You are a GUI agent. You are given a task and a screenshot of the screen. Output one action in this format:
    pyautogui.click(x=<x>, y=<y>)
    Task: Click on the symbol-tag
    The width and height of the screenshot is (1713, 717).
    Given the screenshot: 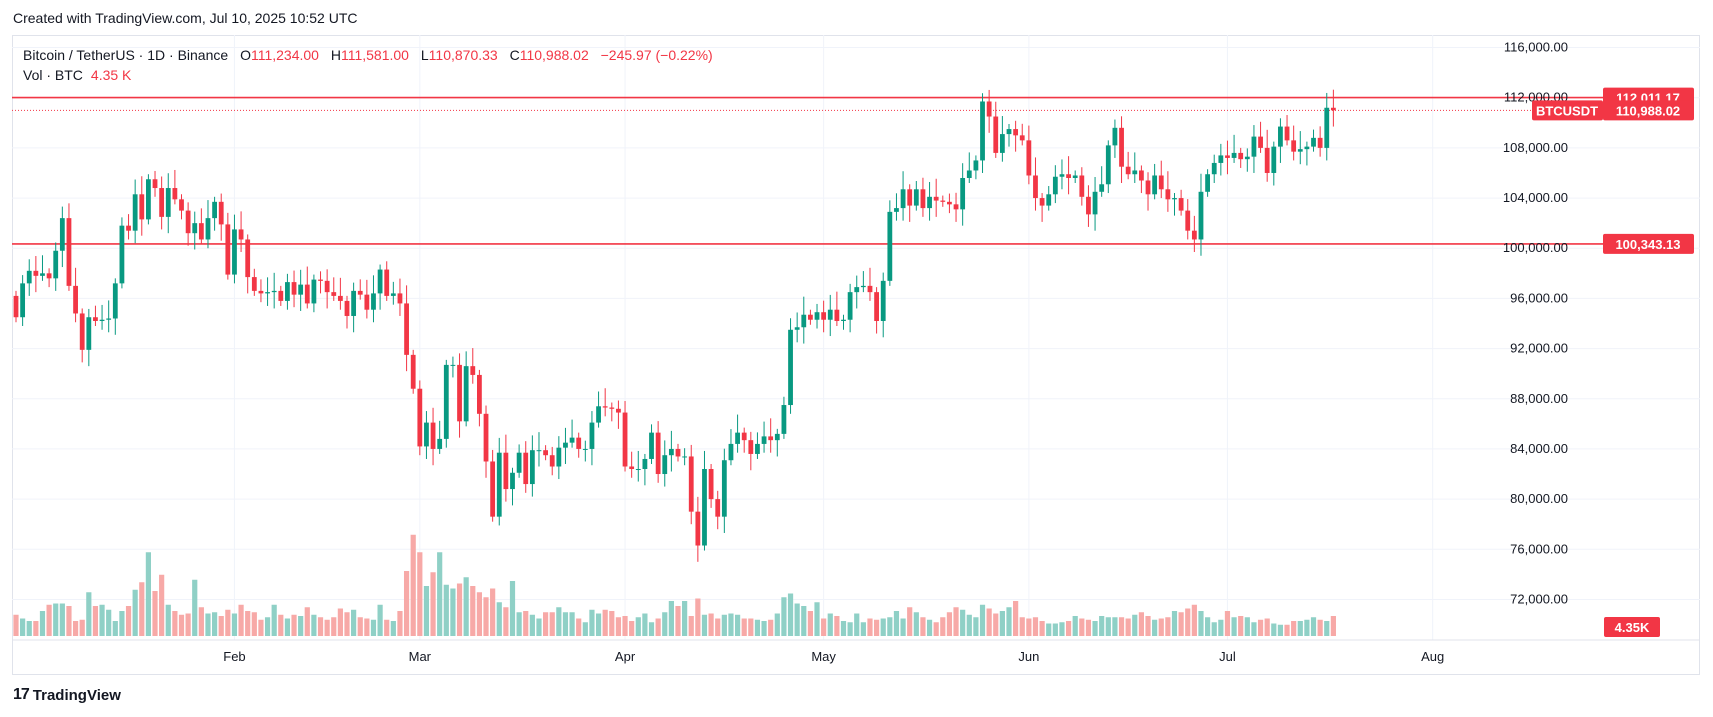 What is the action you would take?
    pyautogui.click(x=1567, y=110)
    